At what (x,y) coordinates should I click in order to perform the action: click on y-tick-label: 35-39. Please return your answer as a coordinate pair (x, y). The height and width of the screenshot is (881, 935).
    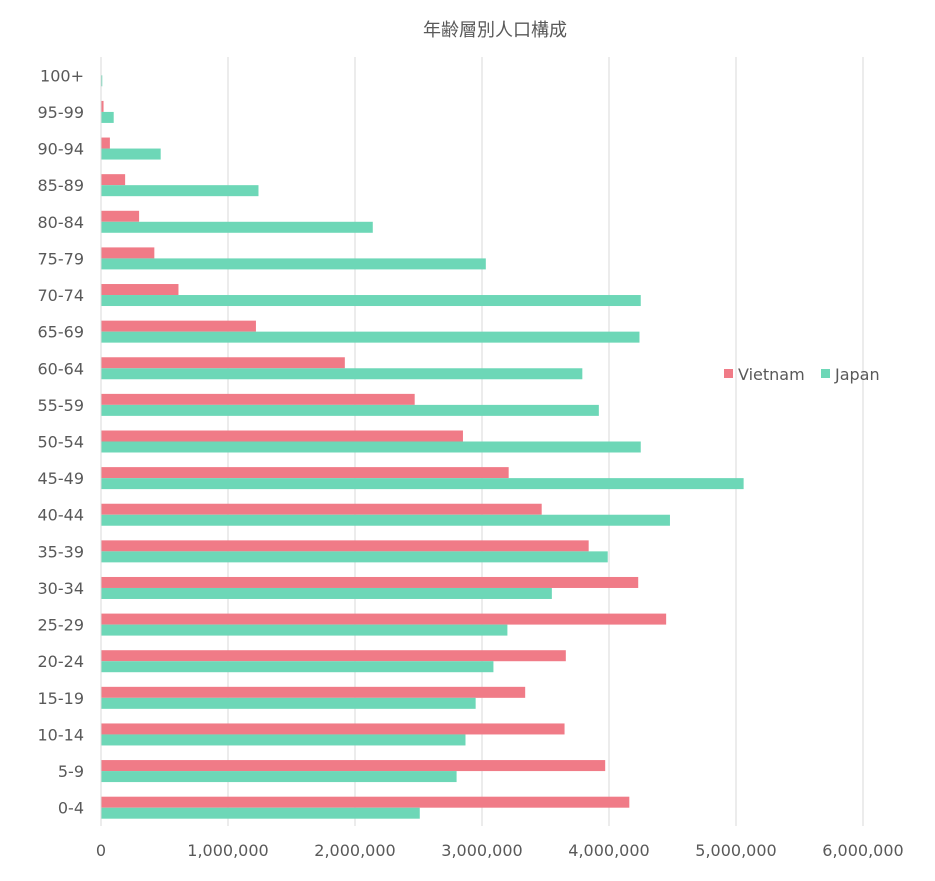
    Looking at the image, I should click on (61, 551).